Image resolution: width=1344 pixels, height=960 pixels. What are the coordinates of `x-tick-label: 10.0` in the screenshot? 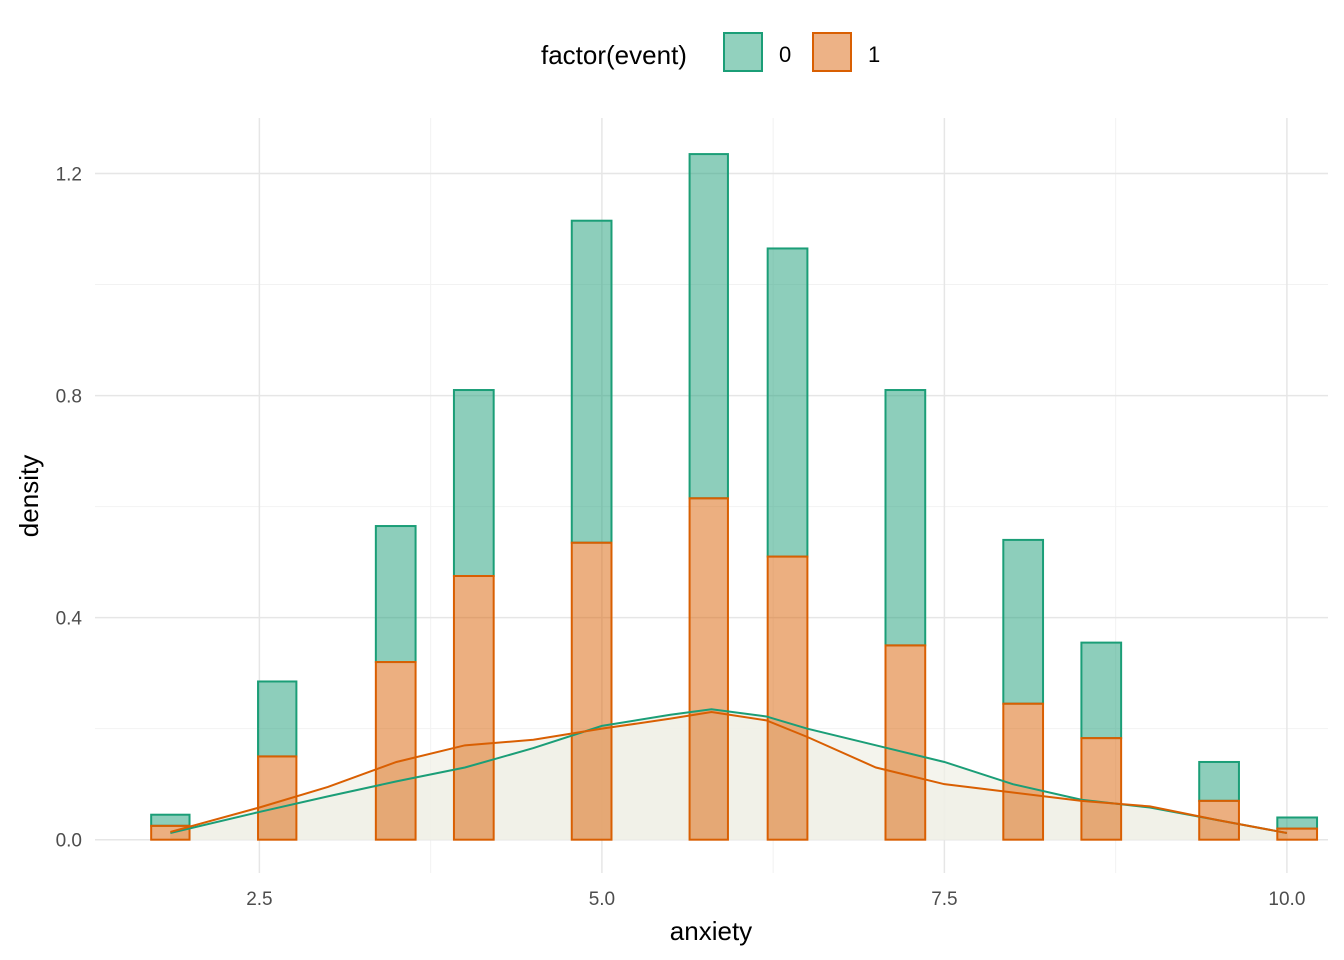 It's located at (1286, 899).